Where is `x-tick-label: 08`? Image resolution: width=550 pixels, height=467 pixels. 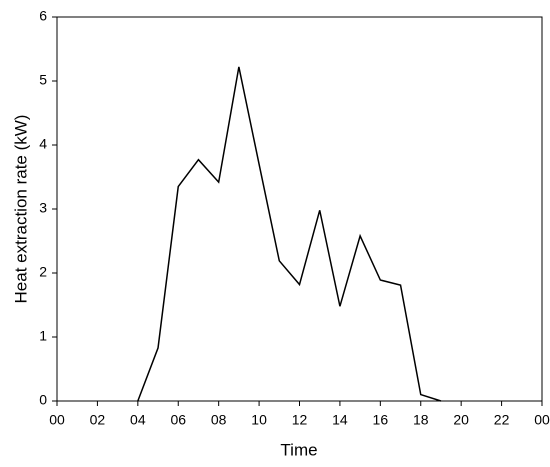
x-tick-label: 08 is located at coordinates (219, 420).